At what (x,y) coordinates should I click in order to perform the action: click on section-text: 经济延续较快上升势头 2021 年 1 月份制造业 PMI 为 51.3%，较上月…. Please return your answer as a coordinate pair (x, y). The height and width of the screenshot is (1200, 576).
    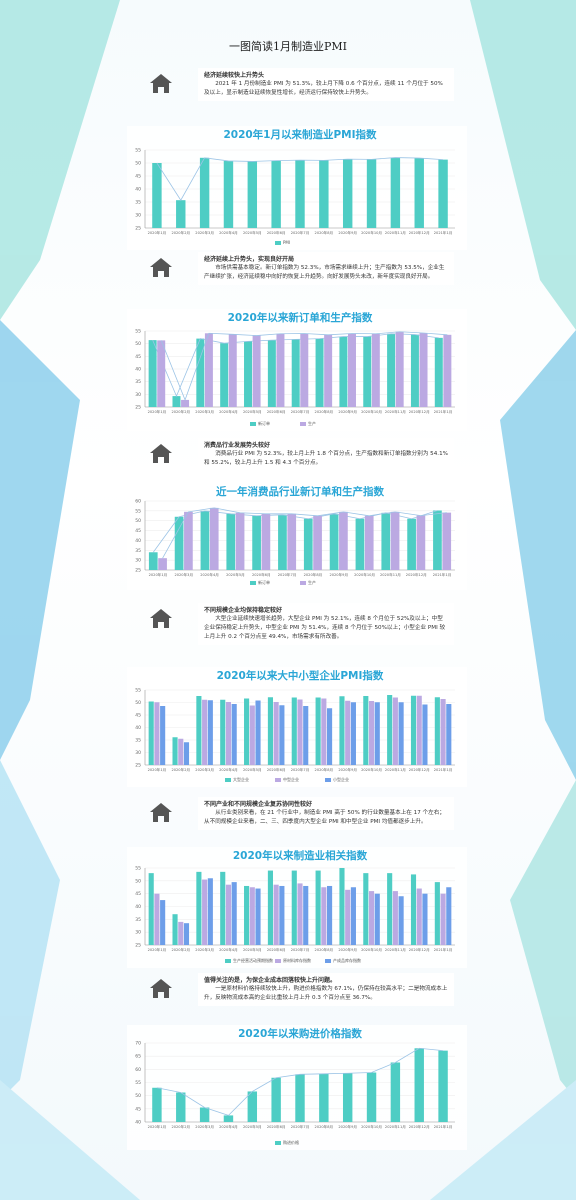
    Looking at the image, I should click on (326, 84).